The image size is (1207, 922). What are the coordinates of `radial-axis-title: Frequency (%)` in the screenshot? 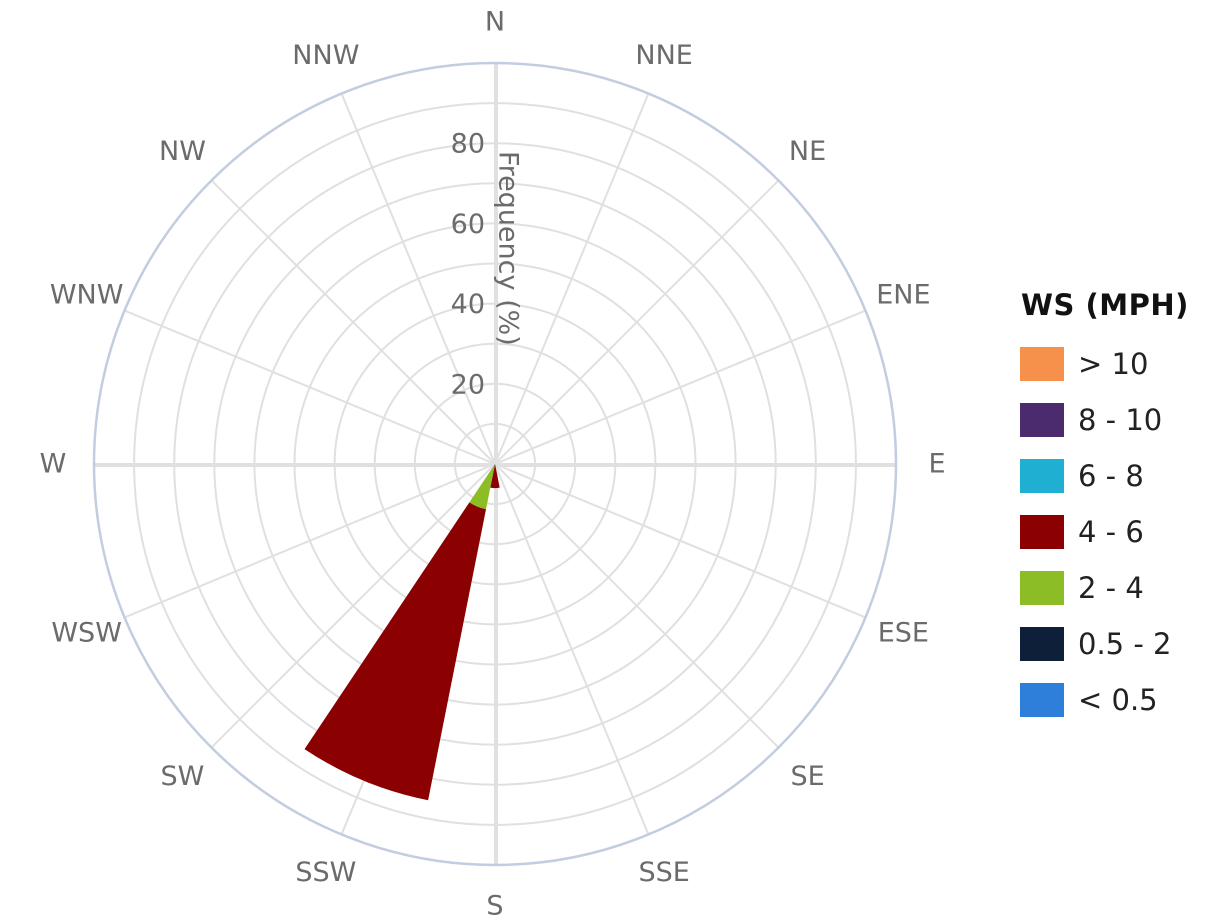 It's located at (508, 248).